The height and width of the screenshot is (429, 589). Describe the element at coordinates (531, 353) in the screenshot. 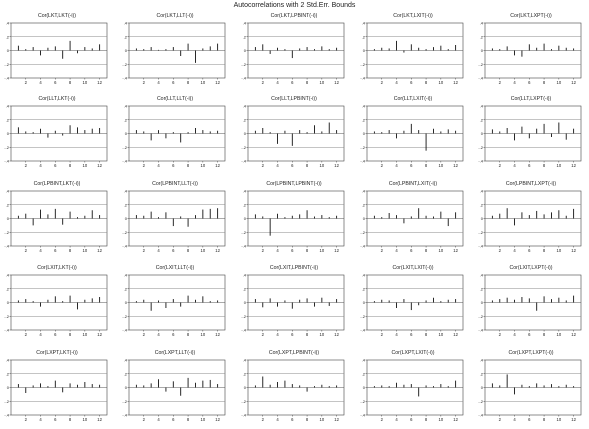

I see `panel-title: Cor(LXPT,LXPT(-i))` at that location.